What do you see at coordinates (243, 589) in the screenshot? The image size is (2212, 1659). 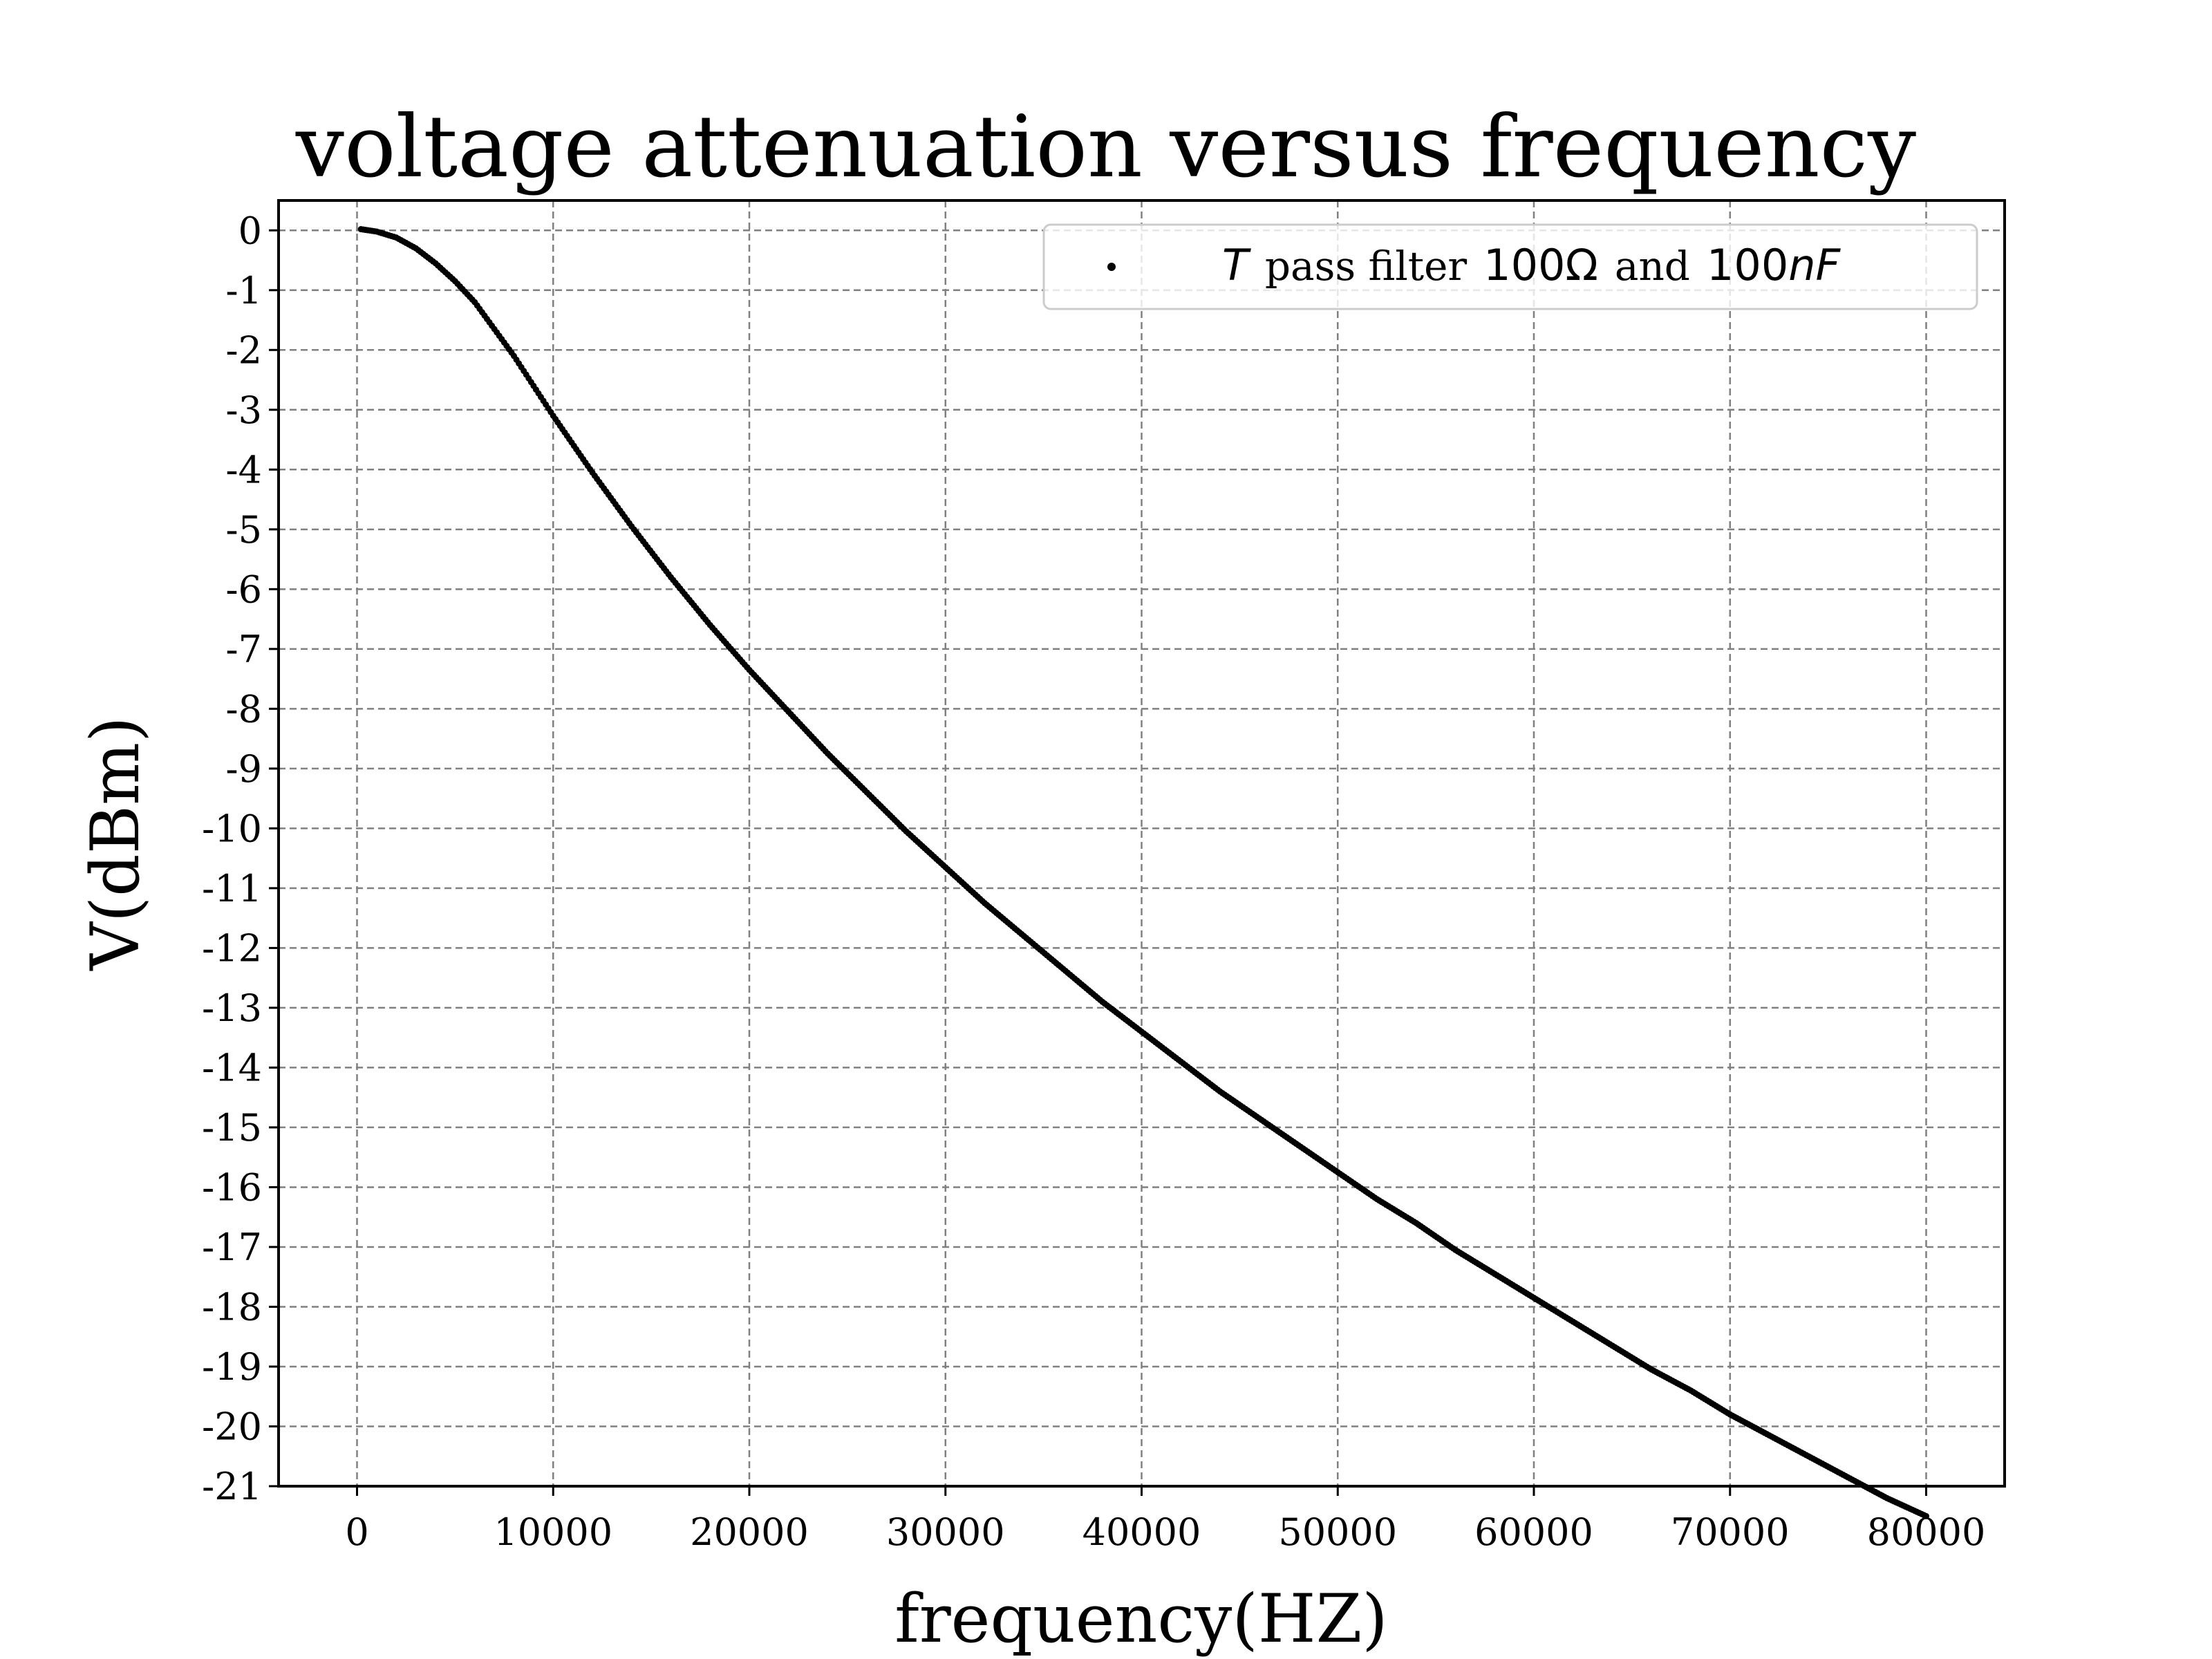 I see `y-tick-label: -6` at bounding box center [243, 589].